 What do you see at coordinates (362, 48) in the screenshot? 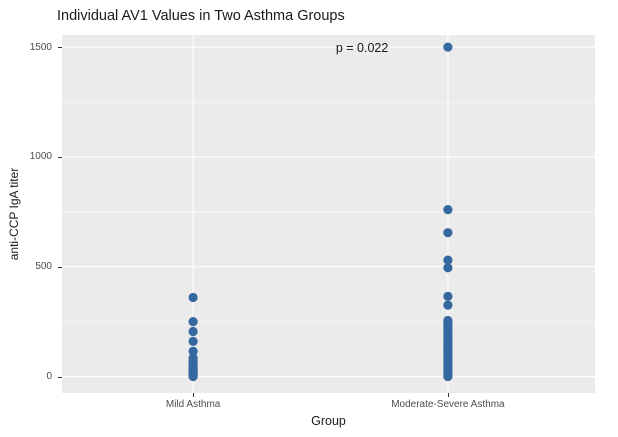
I see `p-value-annotation: p = 0.022` at bounding box center [362, 48].